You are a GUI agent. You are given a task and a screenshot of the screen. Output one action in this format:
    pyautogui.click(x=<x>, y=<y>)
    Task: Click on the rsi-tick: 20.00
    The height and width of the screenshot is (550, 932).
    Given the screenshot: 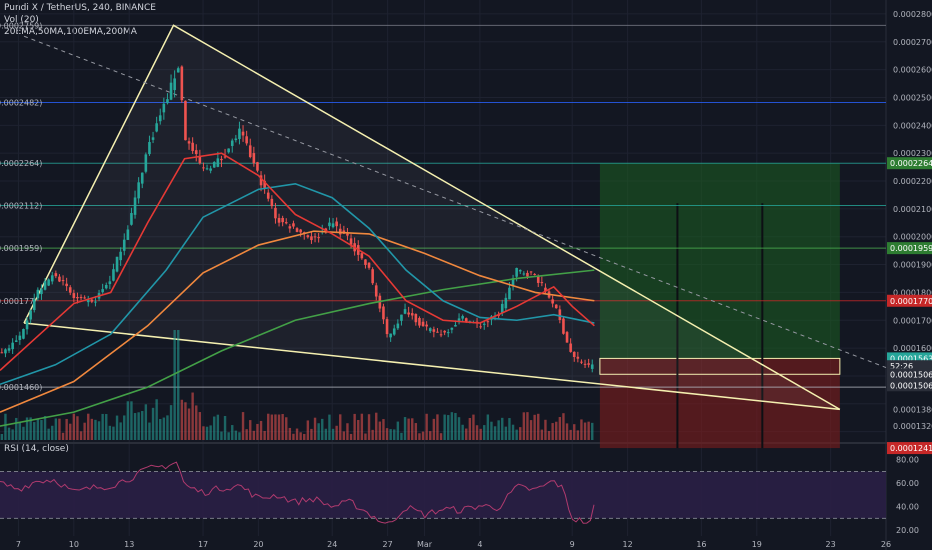 What is the action you would take?
    pyautogui.click(x=907, y=530)
    